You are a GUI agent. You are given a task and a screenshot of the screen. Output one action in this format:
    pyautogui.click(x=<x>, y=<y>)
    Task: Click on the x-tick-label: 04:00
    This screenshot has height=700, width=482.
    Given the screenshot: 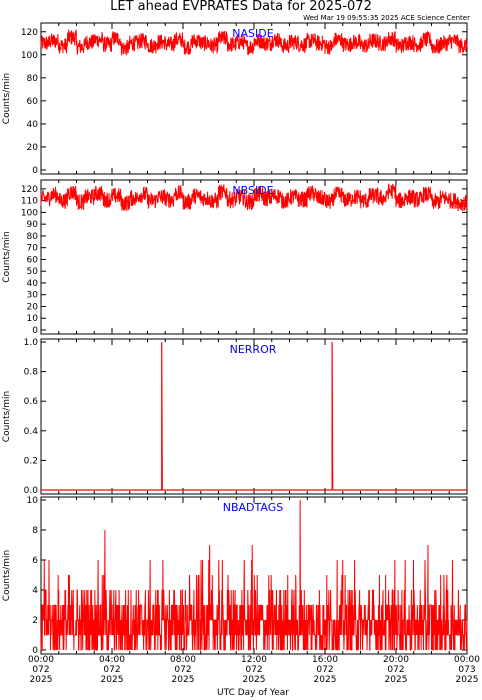 What is the action you would take?
    pyautogui.click(x=112, y=660)
    